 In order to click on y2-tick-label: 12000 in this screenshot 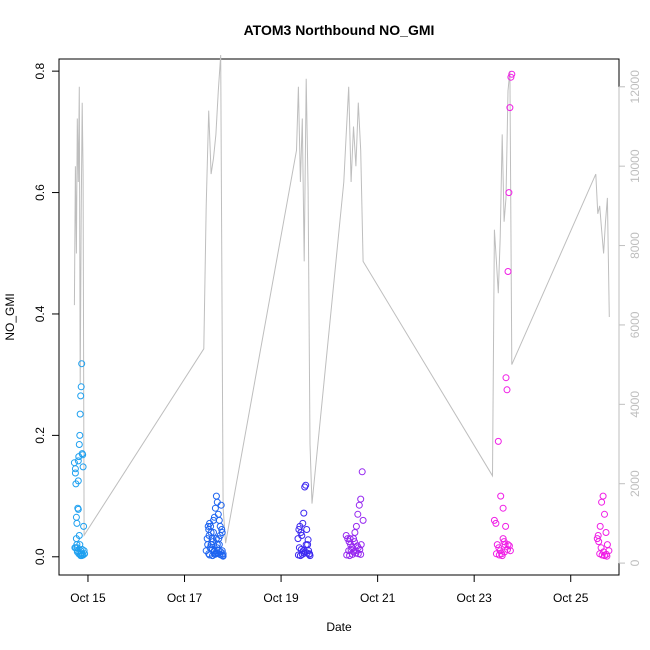, I will do `click(635, 87)`.